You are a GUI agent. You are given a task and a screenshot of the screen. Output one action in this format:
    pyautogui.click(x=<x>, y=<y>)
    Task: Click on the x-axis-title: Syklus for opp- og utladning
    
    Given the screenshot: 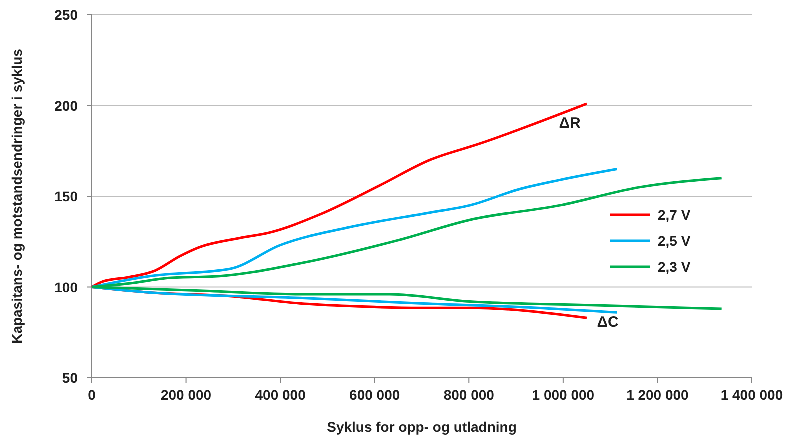 What is the action you would take?
    pyautogui.click(x=422, y=427)
    